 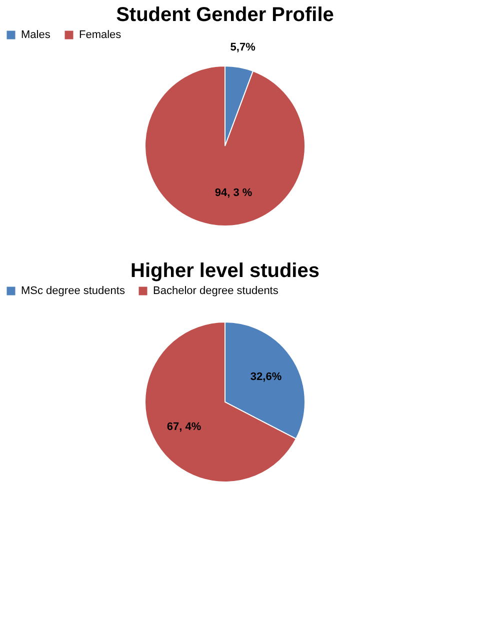 I want to click on data-label: 5,7%, so click(x=243, y=48).